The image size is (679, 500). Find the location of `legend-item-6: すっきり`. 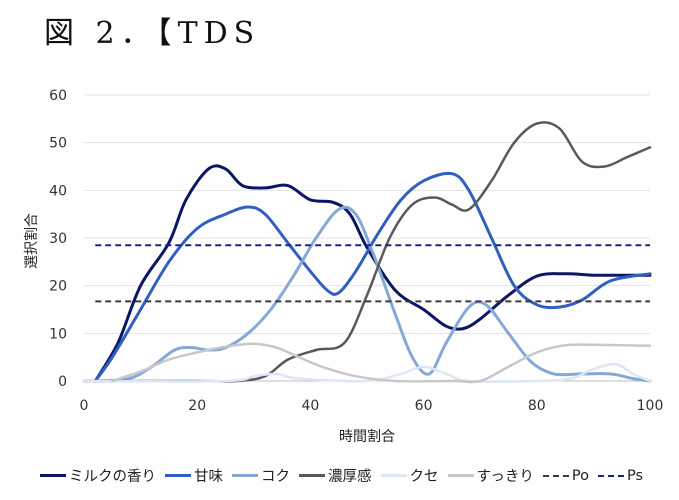

legend-item-6: すっきり is located at coordinates (490, 475).